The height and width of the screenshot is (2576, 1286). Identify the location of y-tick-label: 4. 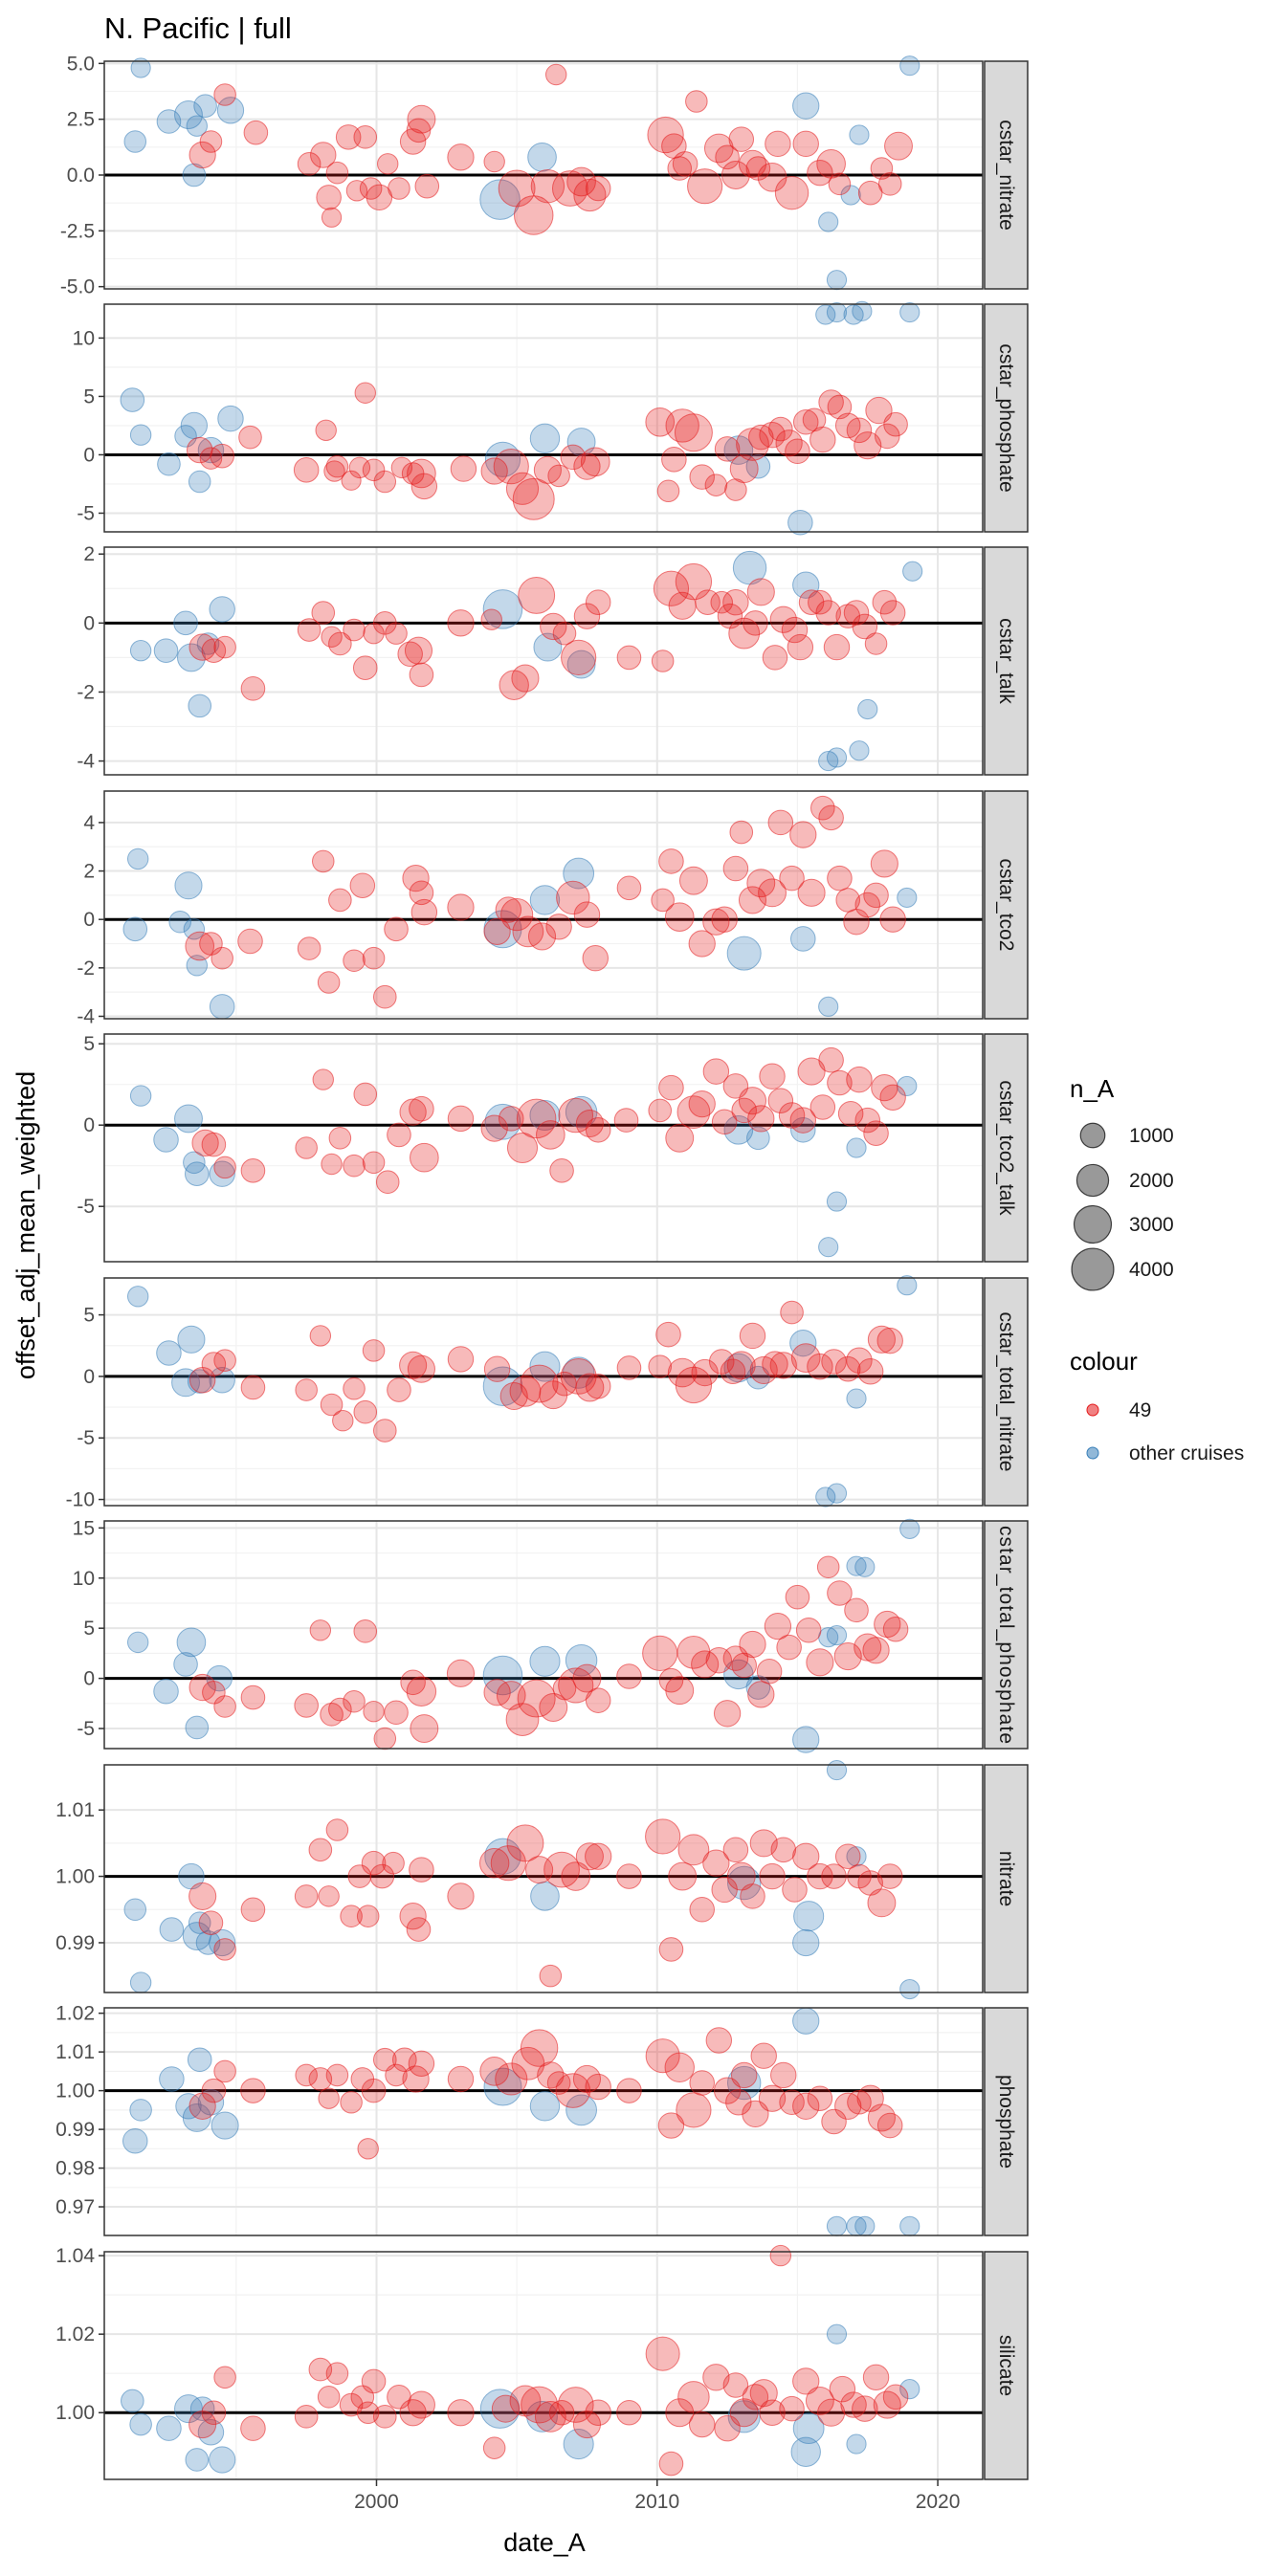
(89, 823).